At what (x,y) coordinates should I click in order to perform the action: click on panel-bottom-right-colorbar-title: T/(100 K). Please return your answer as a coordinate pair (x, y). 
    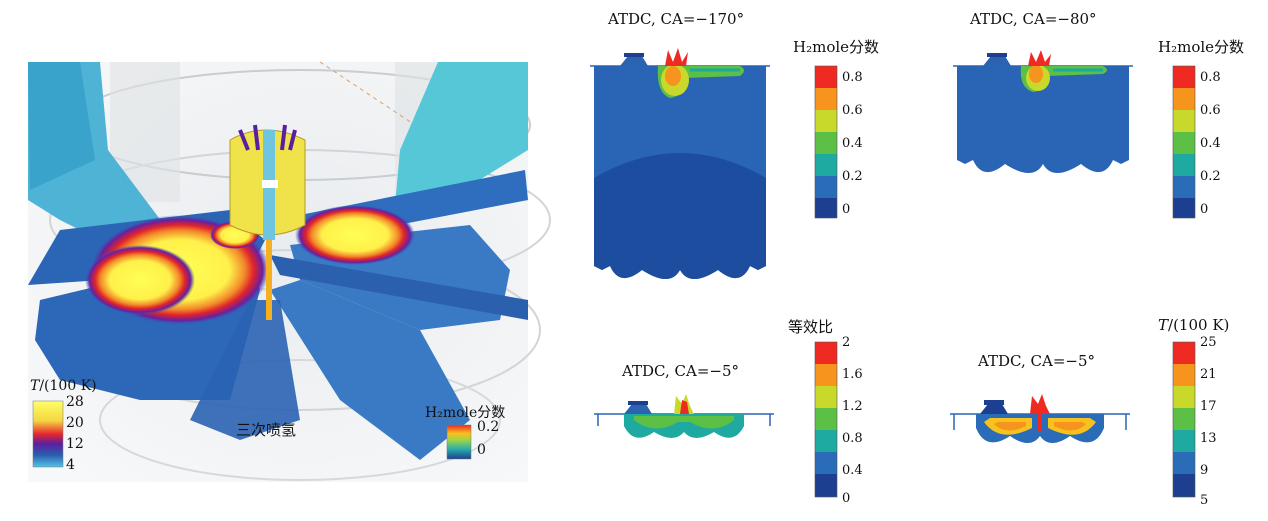
    Looking at the image, I should click on (1193, 325).